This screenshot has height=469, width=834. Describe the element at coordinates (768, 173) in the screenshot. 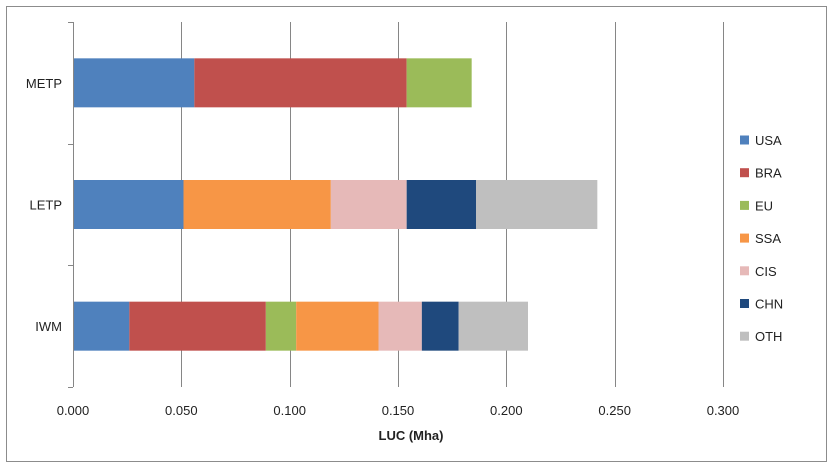

I see `legend-label-bra: BRA` at that location.